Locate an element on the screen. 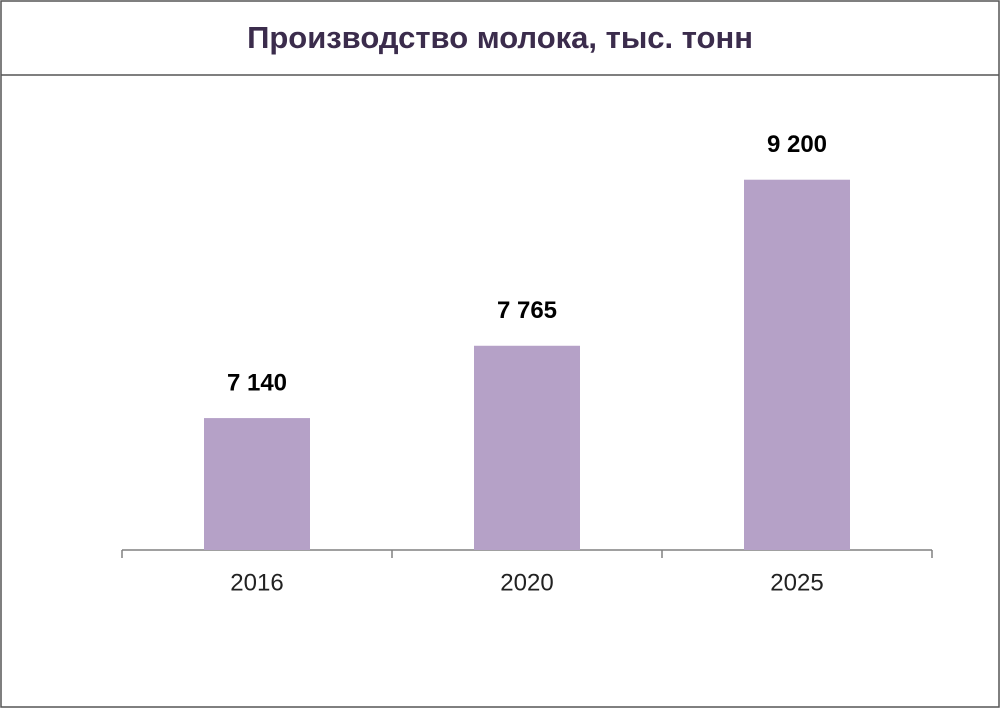 Image resolution: width=1000 pixels, height=711 pixels. value-label: 7 140 is located at coordinates (257, 382).